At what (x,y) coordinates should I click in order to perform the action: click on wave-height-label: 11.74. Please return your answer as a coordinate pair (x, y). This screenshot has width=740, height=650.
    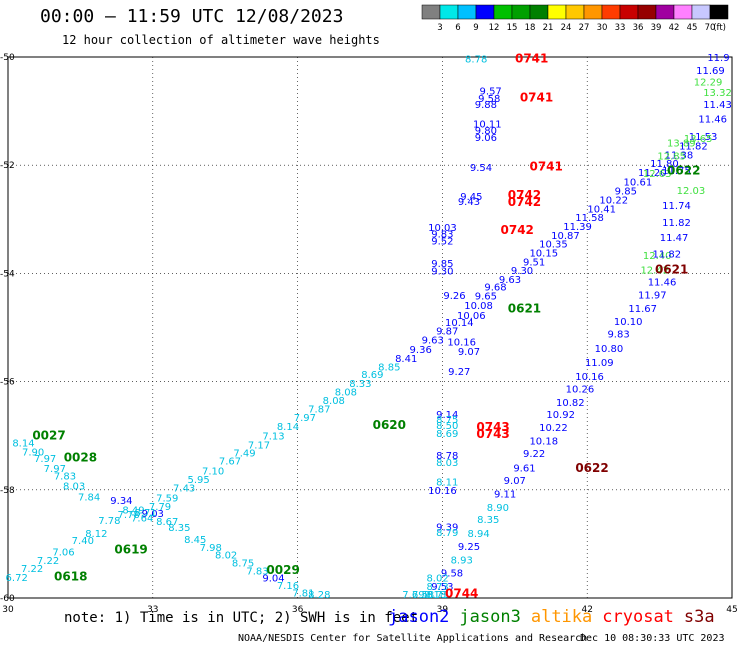
    Looking at the image, I should click on (676, 206).